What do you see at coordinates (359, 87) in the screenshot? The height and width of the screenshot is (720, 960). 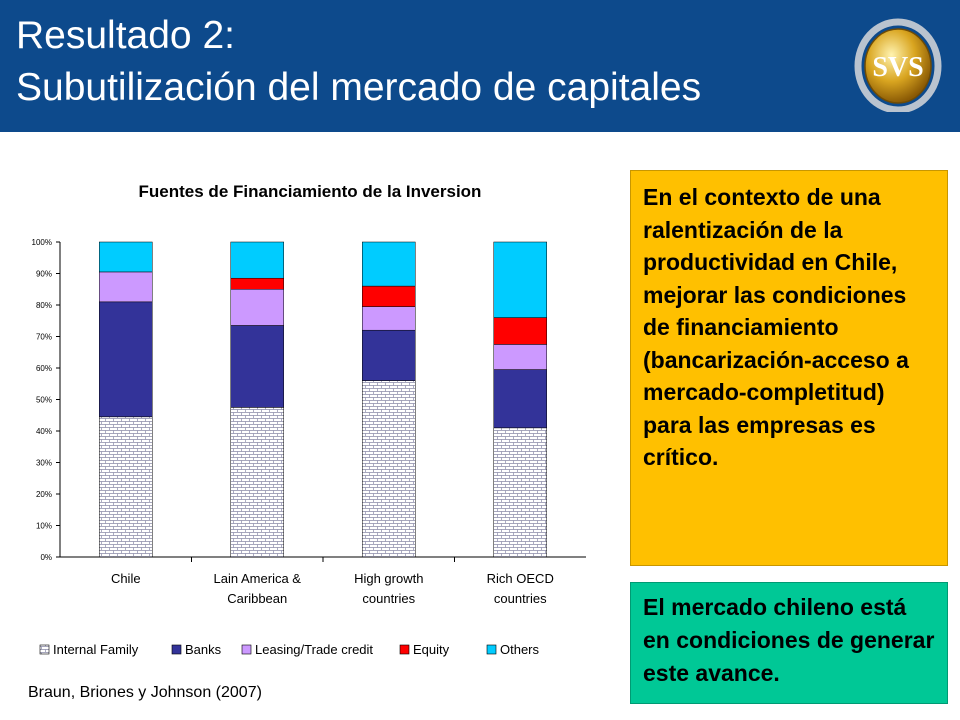 I see `slide-title-line-2: Subutilización del mercado de capitales` at bounding box center [359, 87].